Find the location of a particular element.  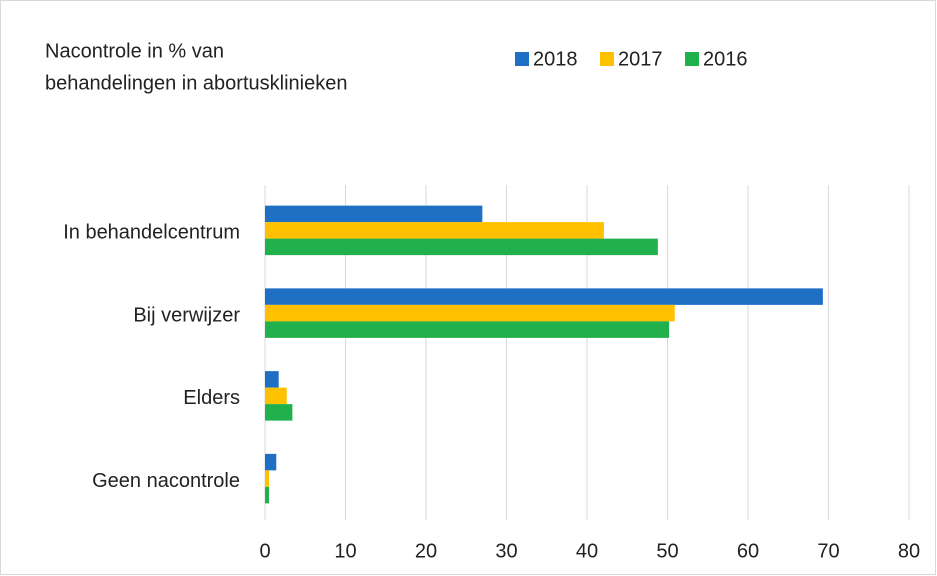

chart-title: Nacontrole in % van is located at coordinates (134, 51).